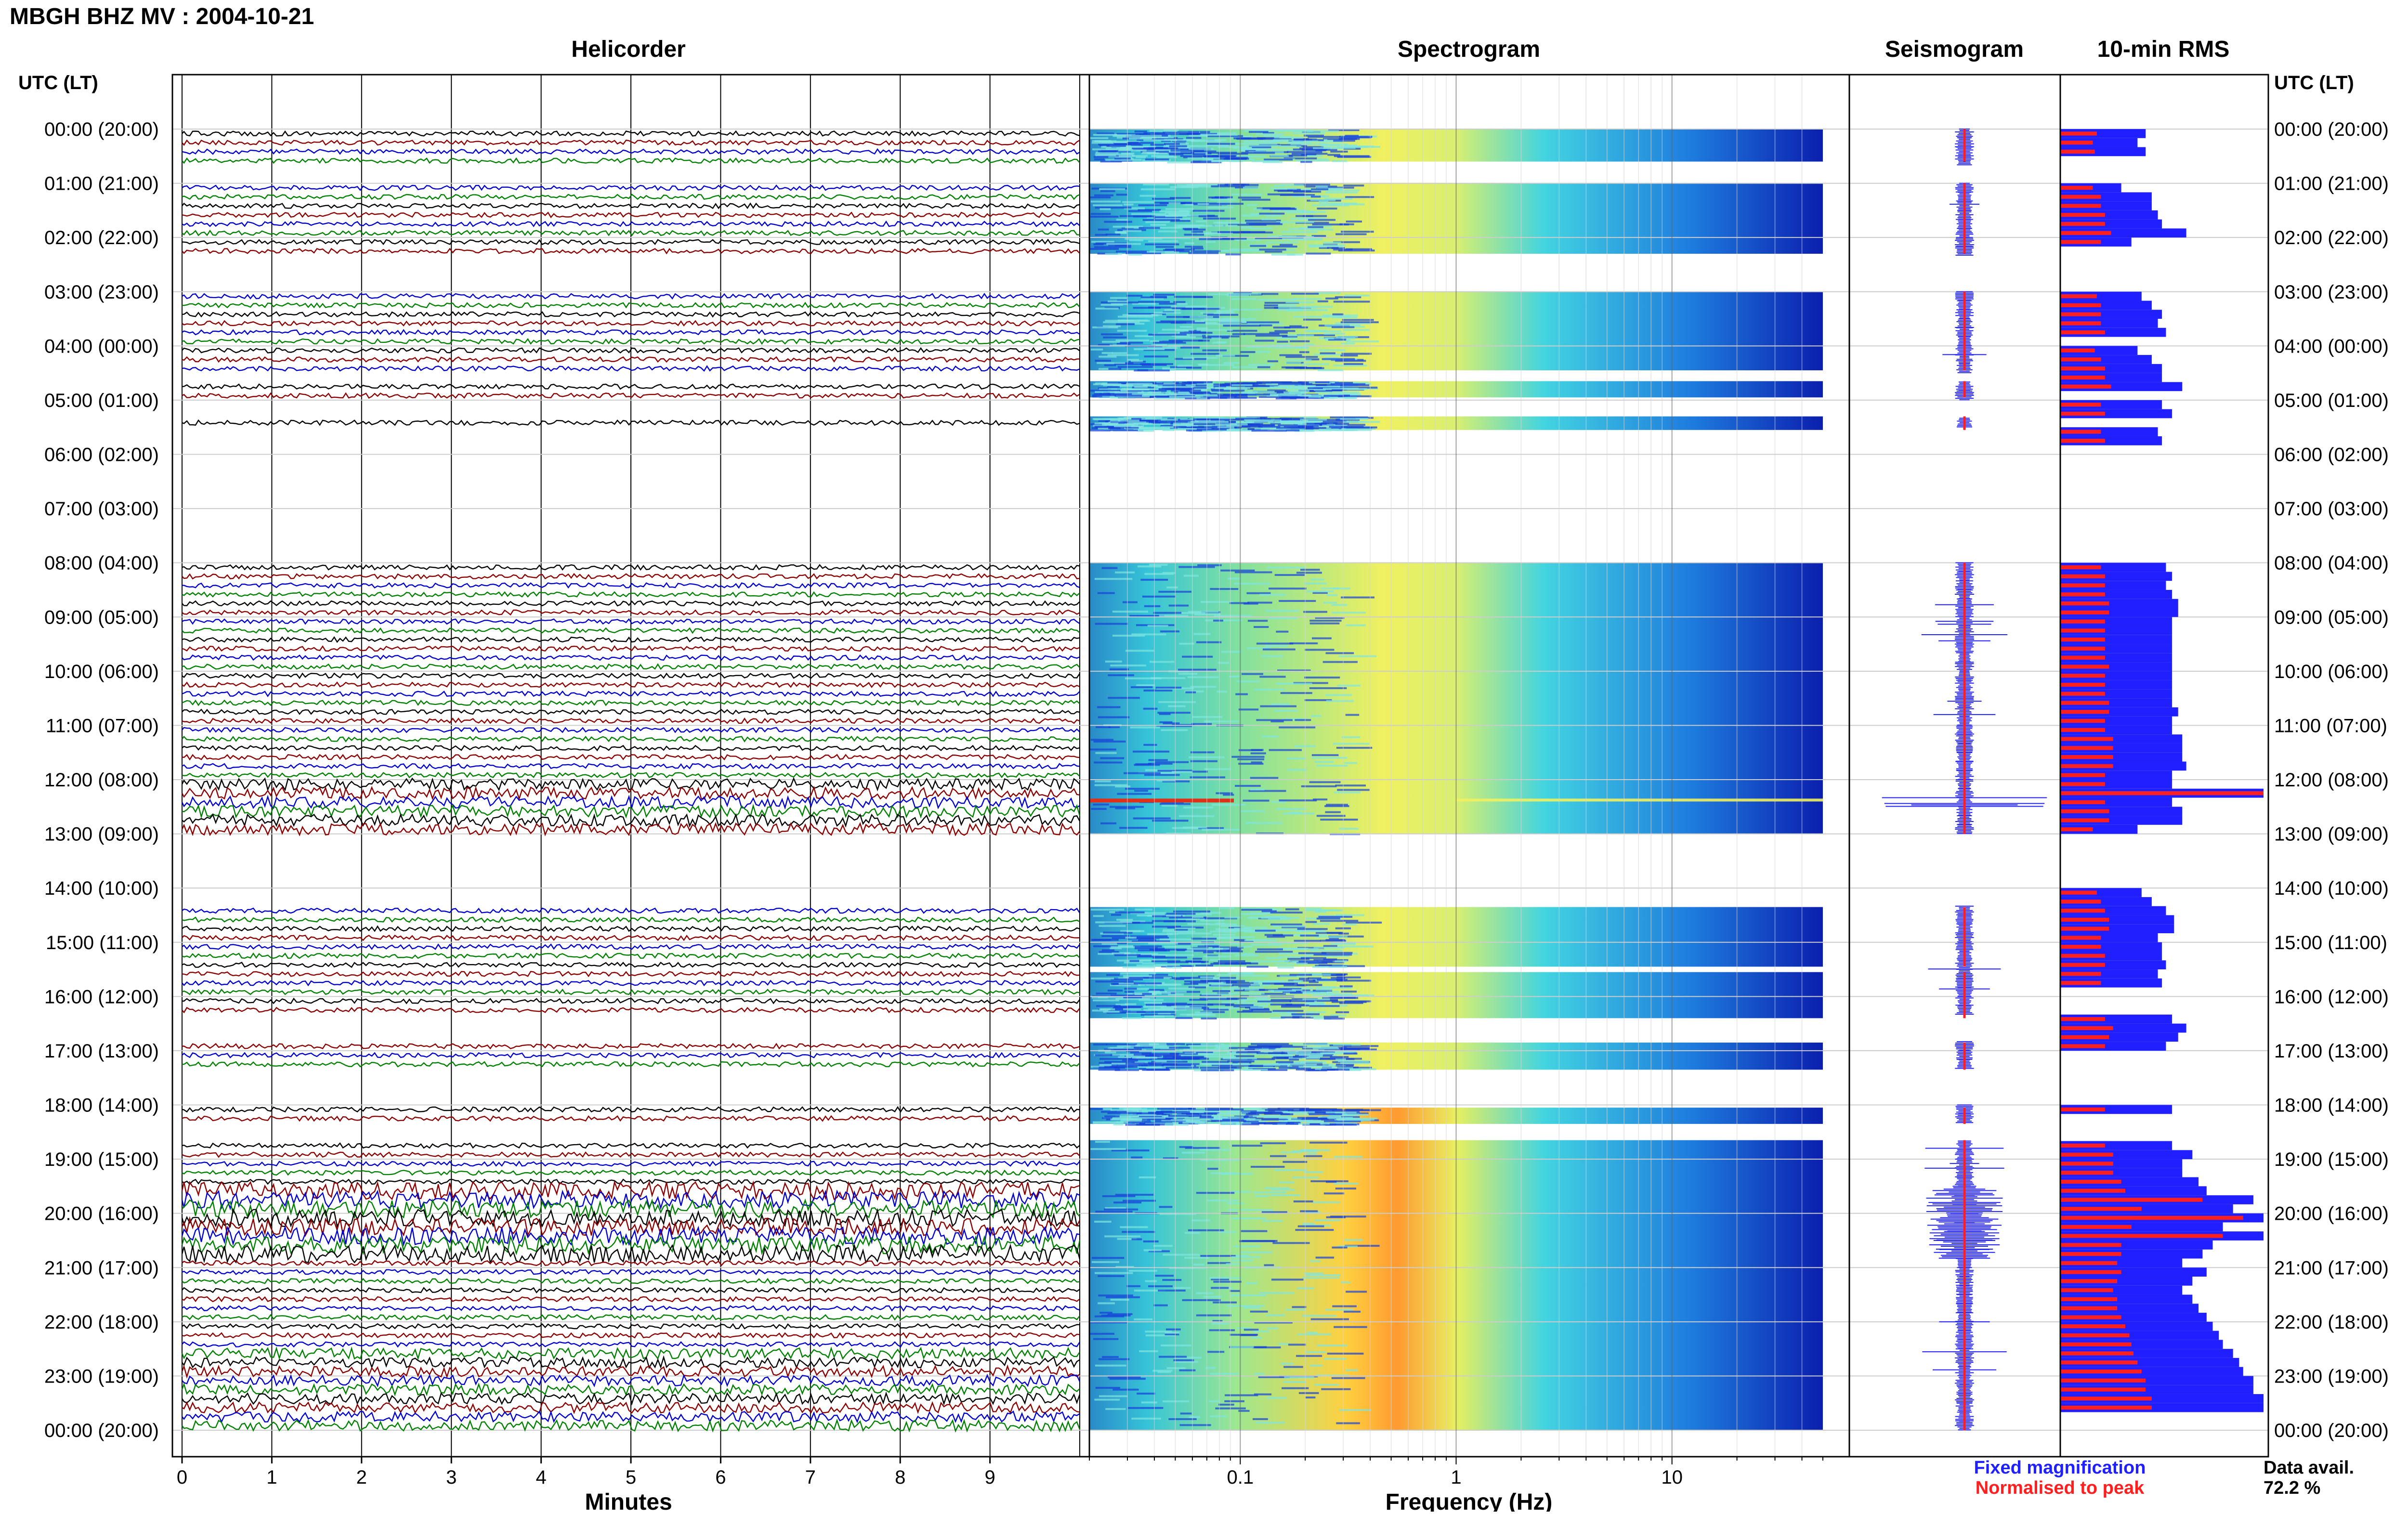 The image size is (2408, 1514). Describe the element at coordinates (900, 1477) in the screenshot. I see `minute-tick-label: 8` at that location.